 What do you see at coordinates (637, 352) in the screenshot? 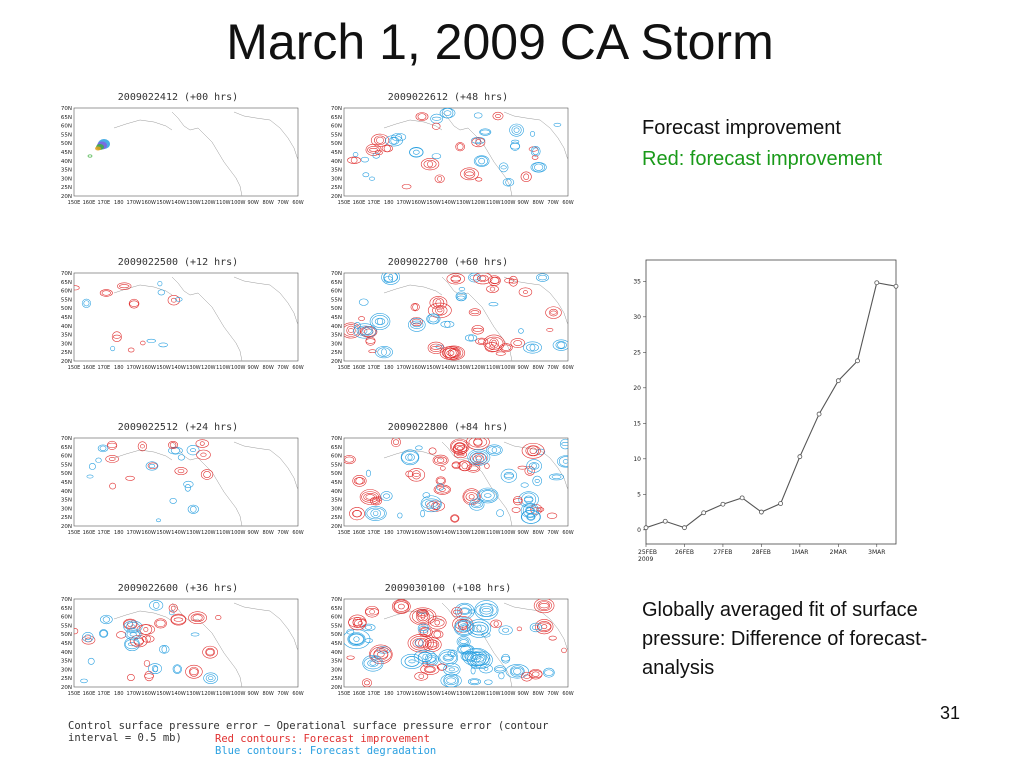
I see `y-tick-label: 25` at bounding box center [637, 352].